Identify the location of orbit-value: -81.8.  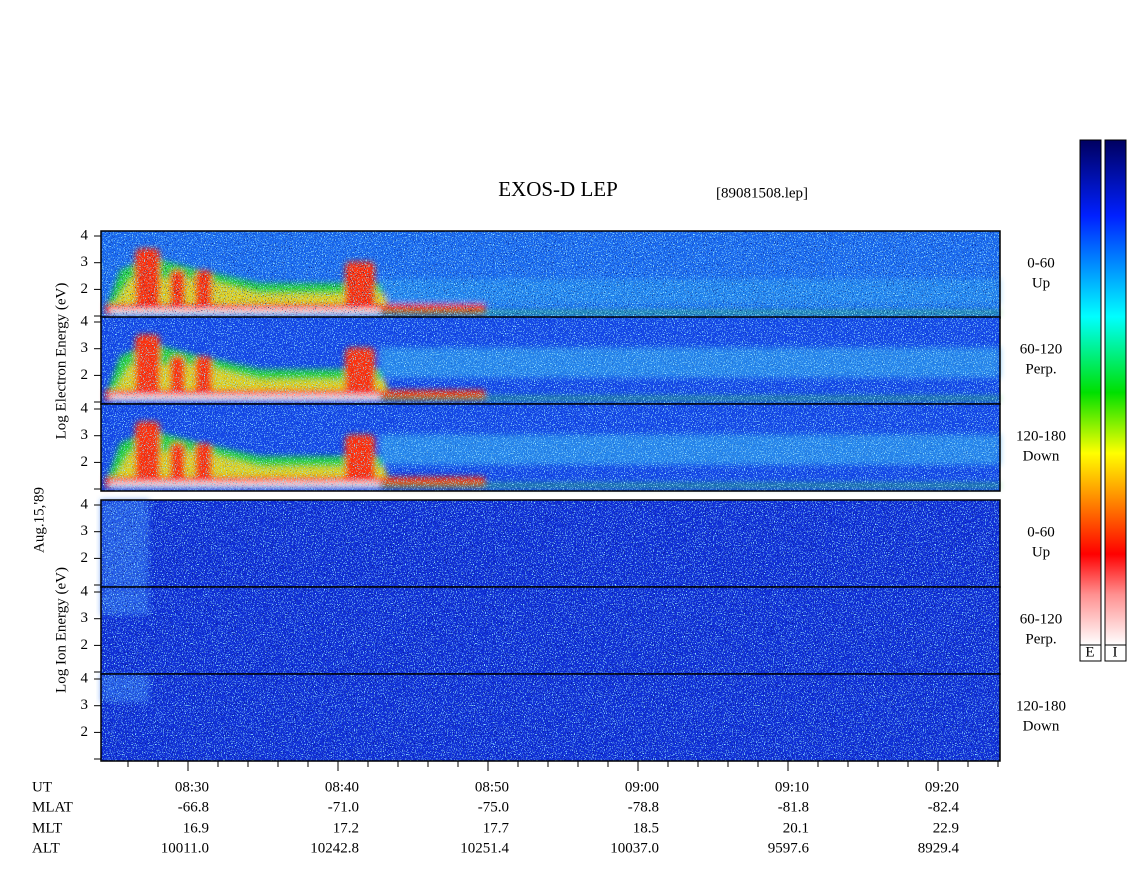
(793, 807).